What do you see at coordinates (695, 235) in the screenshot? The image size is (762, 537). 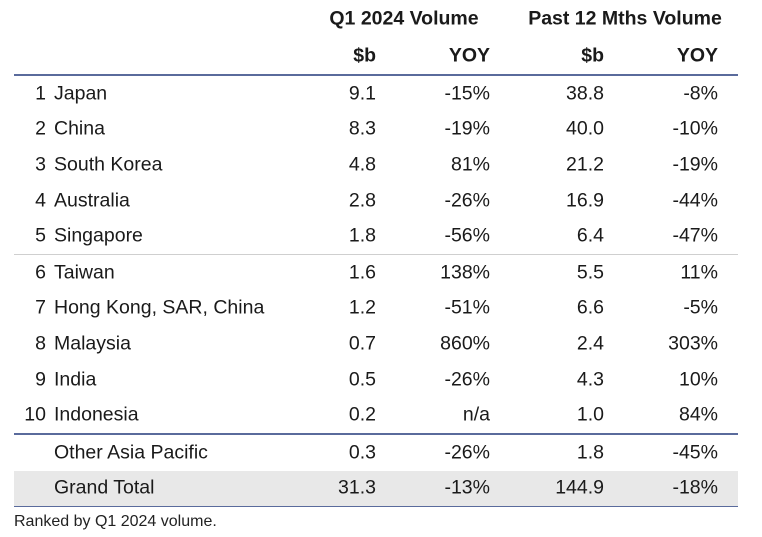 I see `row-12m-yoy: -47%` at bounding box center [695, 235].